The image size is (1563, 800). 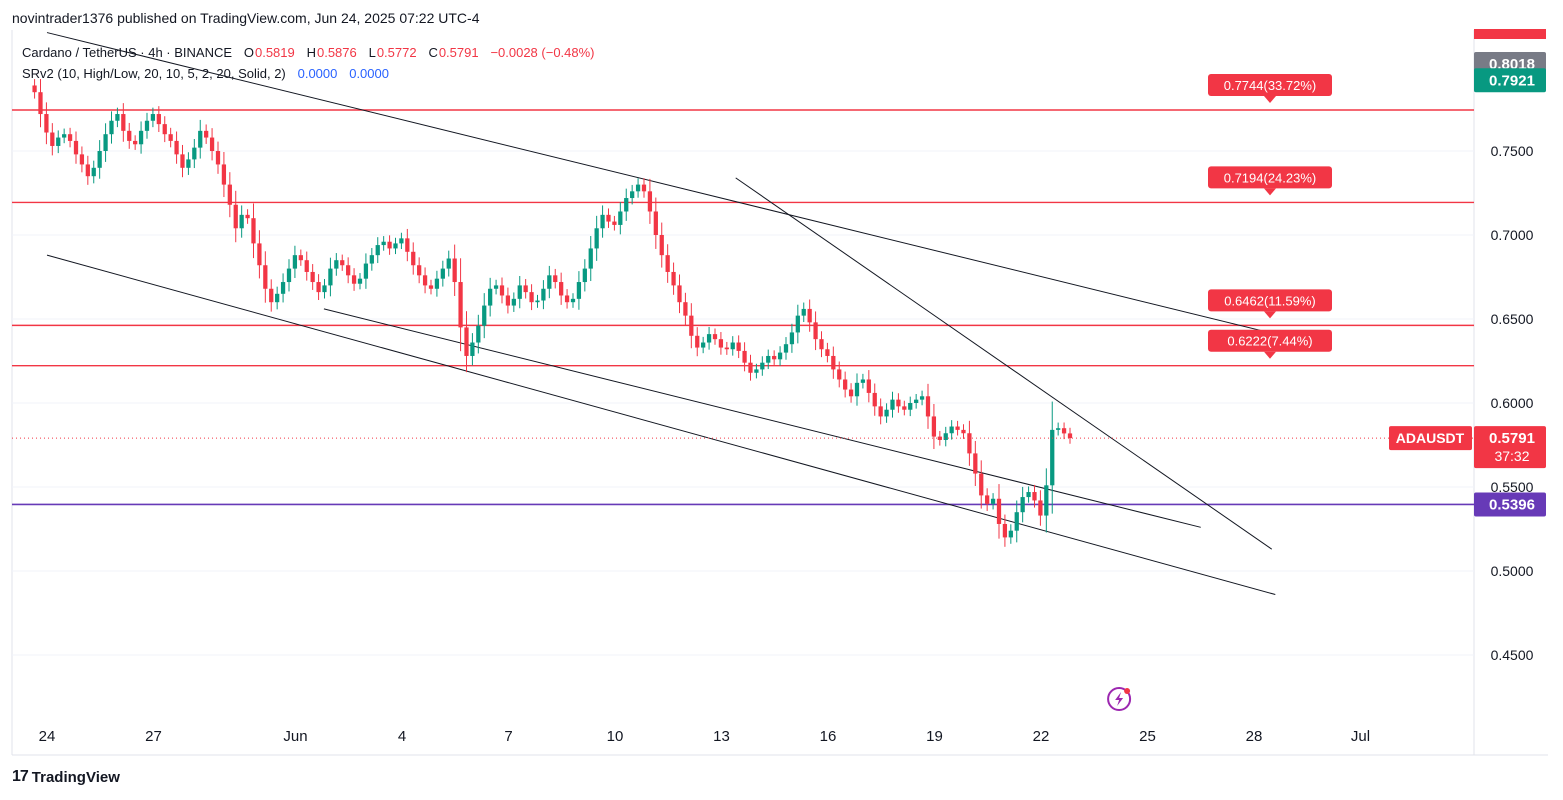 I want to click on level-label: 0.7194(24.23%), so click(x=1270, y=181).